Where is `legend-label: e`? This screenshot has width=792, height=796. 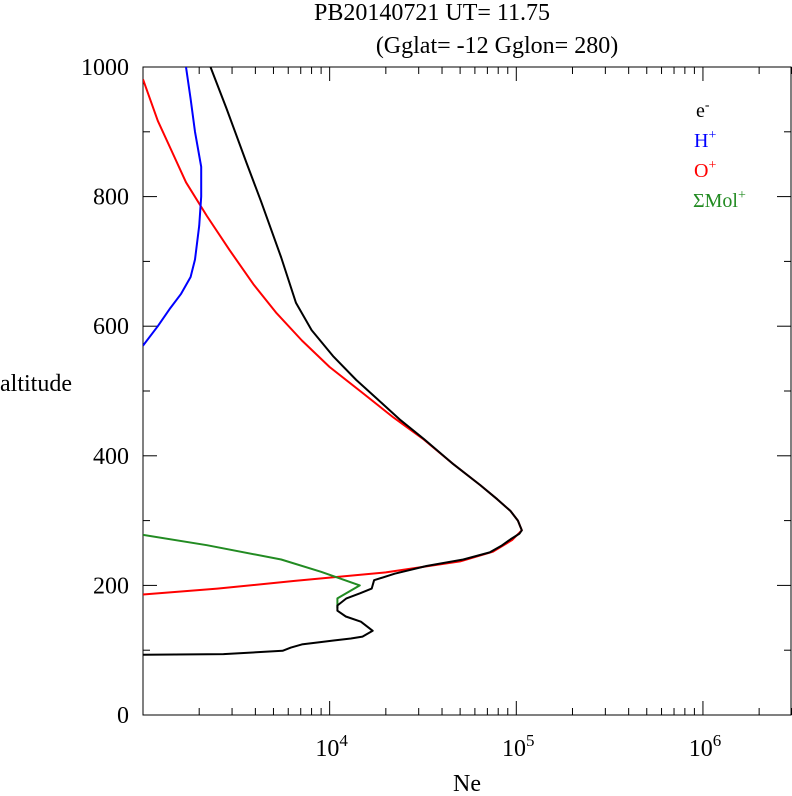 legend-label: e is located at coordinates (700, 111).